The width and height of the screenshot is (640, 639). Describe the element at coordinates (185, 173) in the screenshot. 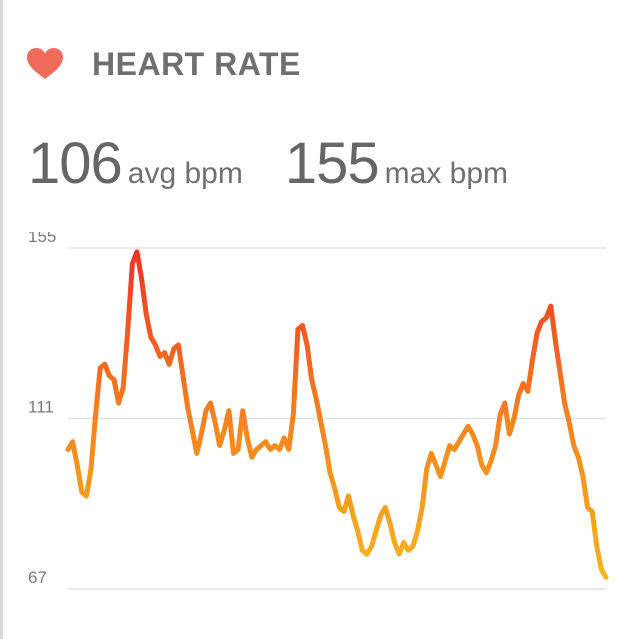

I see `avg-bpm-unit: avg bpm` at that location.